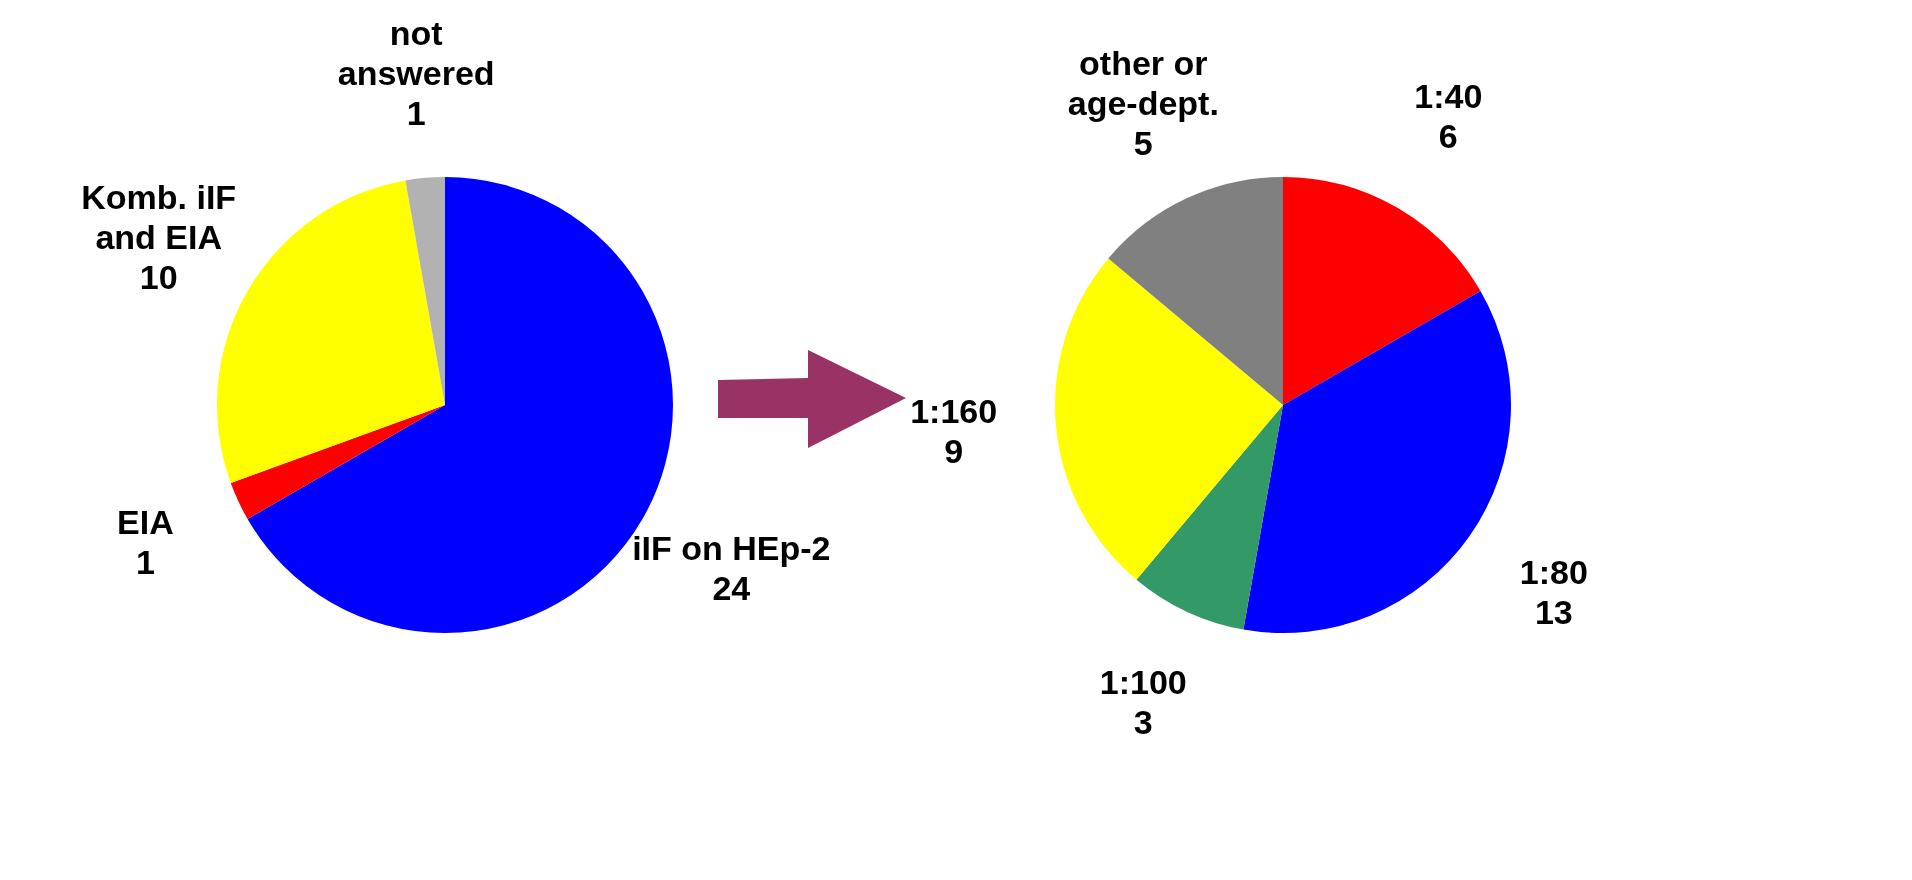 This screenshot has width=1912, height=880. I want to click on slice-label: 1:40, so click(1448, 96).